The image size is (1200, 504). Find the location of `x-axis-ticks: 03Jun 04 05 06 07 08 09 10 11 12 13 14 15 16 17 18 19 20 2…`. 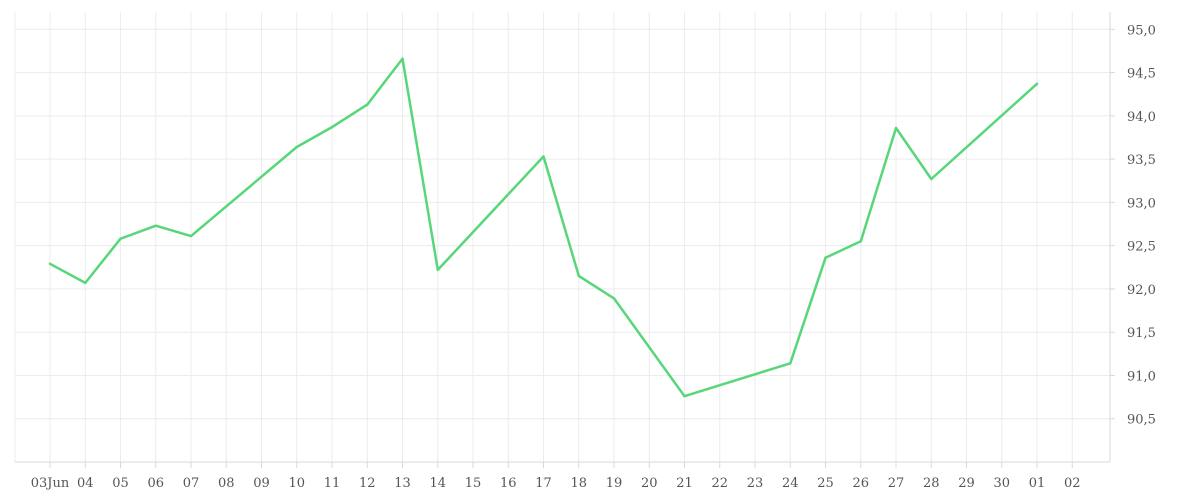

x-axis-ticks: 03Jun 04 05 06 07 08 09 10 11 12 13 14 15 16 17 18 19 20 2… is located at coordinates (556, 483).